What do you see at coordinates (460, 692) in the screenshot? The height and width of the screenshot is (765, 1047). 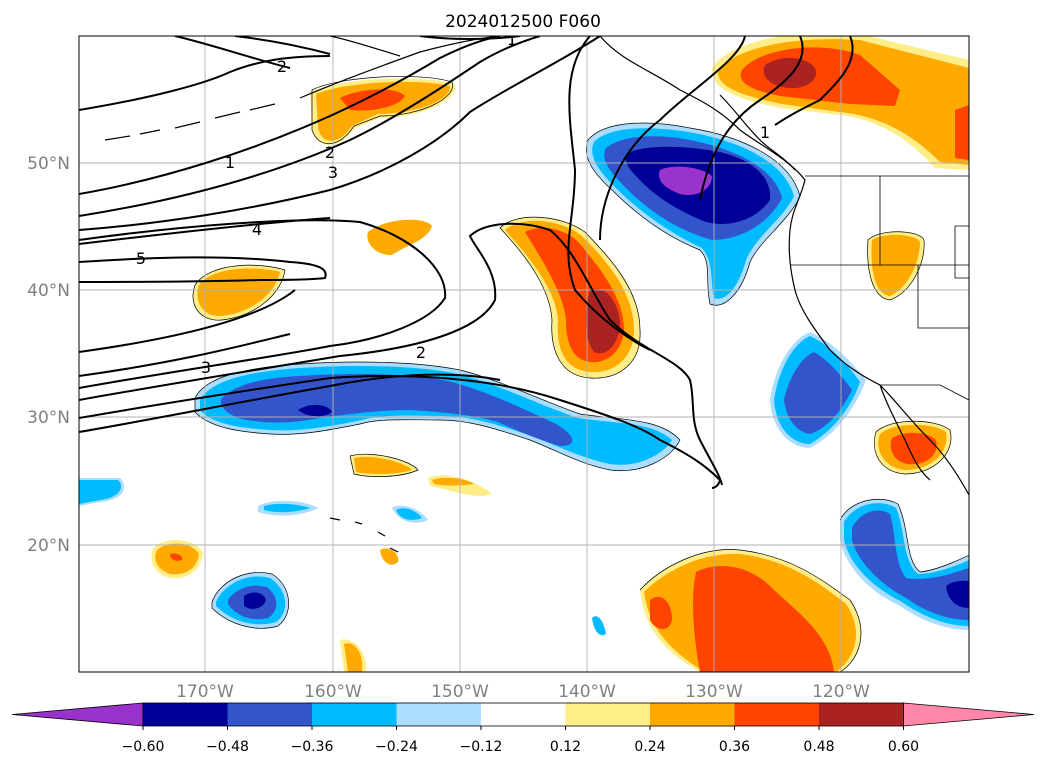 I see `lon-label: 150°W` at bounding box center [460, 692].